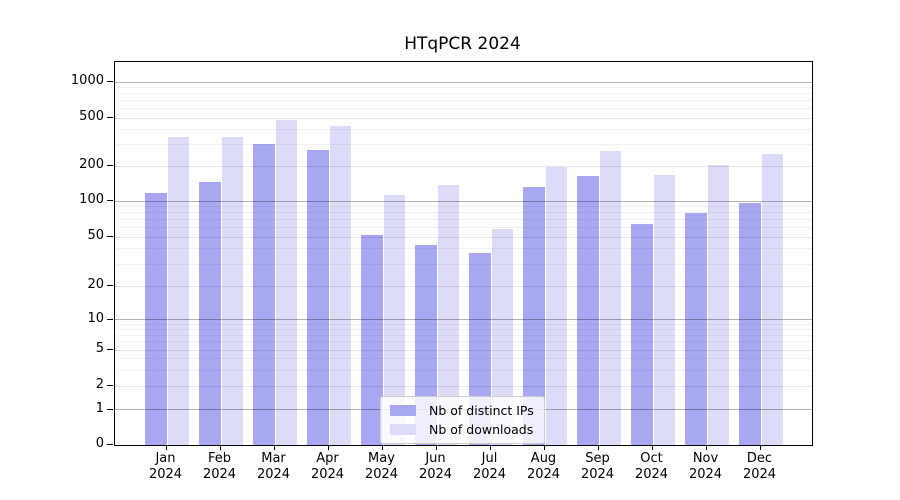  I want to click on x-tick-month: Nov, so click(705, 458).